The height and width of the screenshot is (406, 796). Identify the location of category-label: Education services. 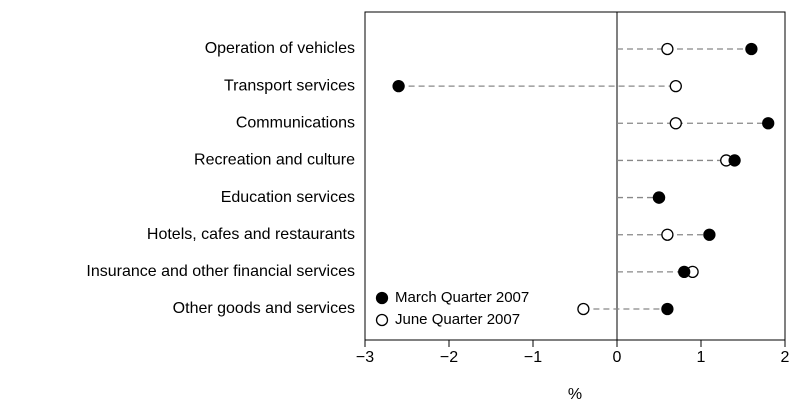
(288, 197).